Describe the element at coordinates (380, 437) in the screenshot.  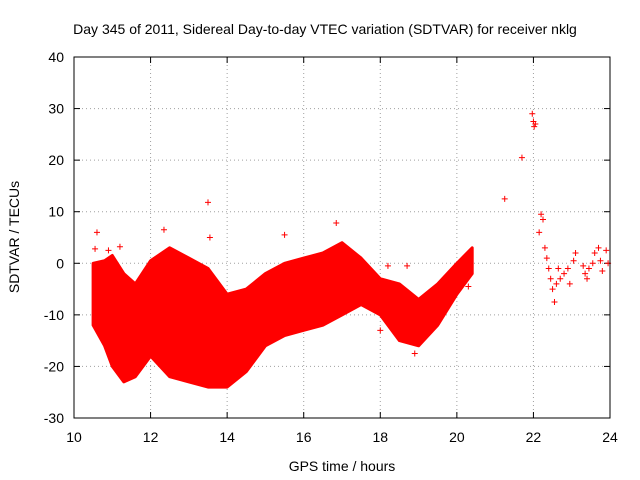
I see `x-tick-label: 18` at that location.